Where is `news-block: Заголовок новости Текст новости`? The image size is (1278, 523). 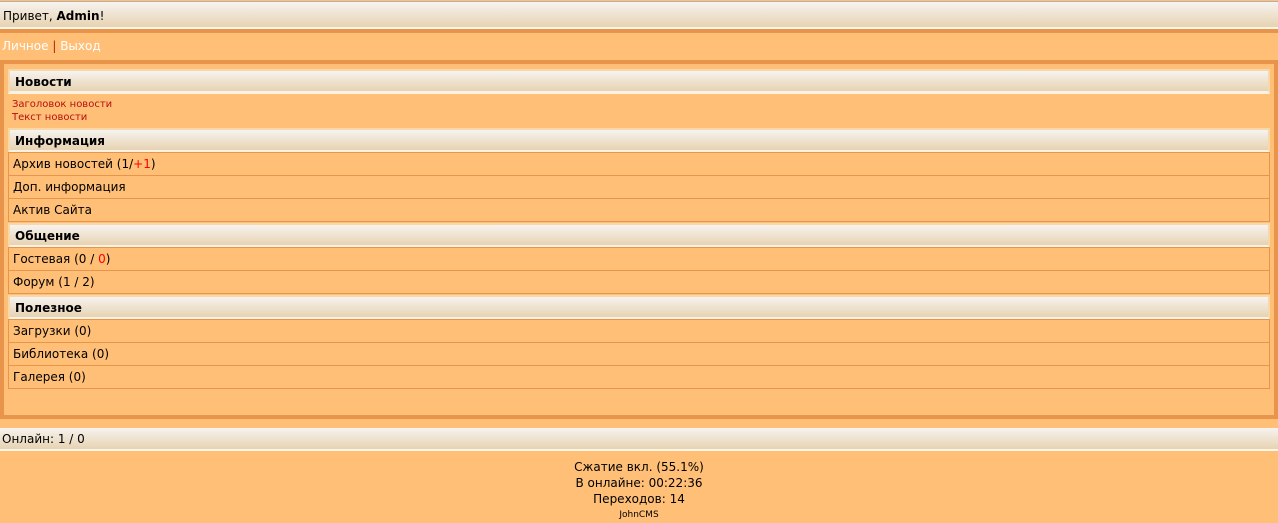
news-block: Заголовок новости Текст новости is located at coordinates (639, 110).